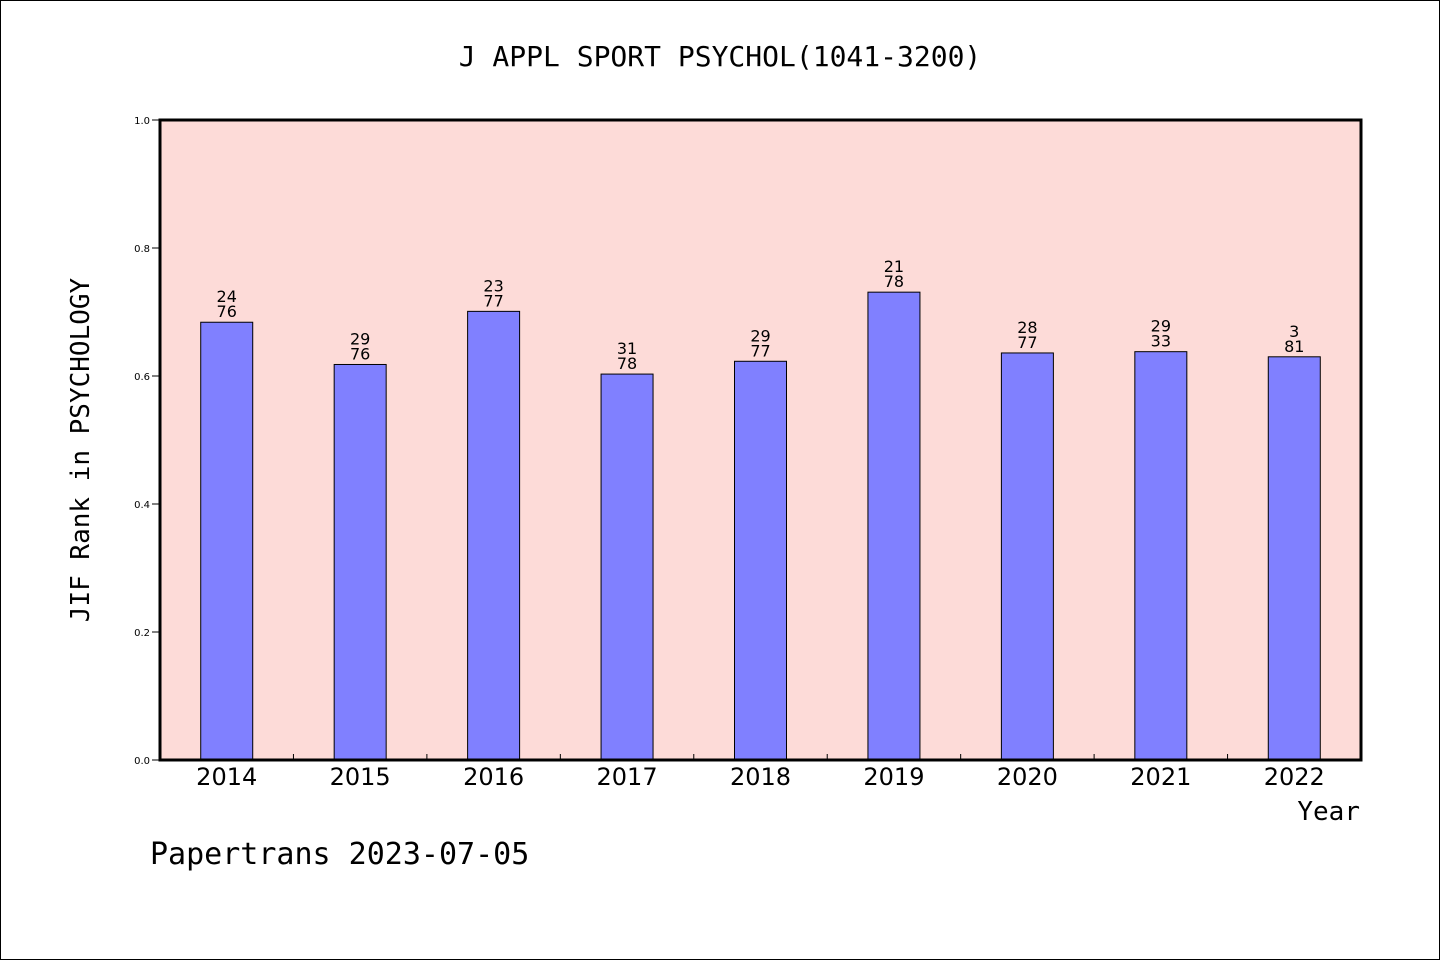 The image size is (1440, 960). I want to click on x-tick-label: 2017, so click(627, 777).